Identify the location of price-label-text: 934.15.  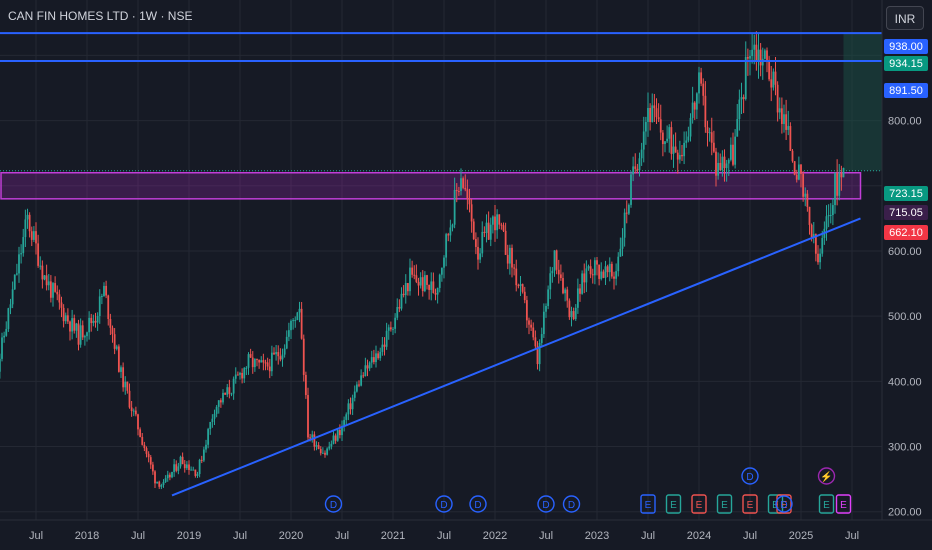
(906, 64).